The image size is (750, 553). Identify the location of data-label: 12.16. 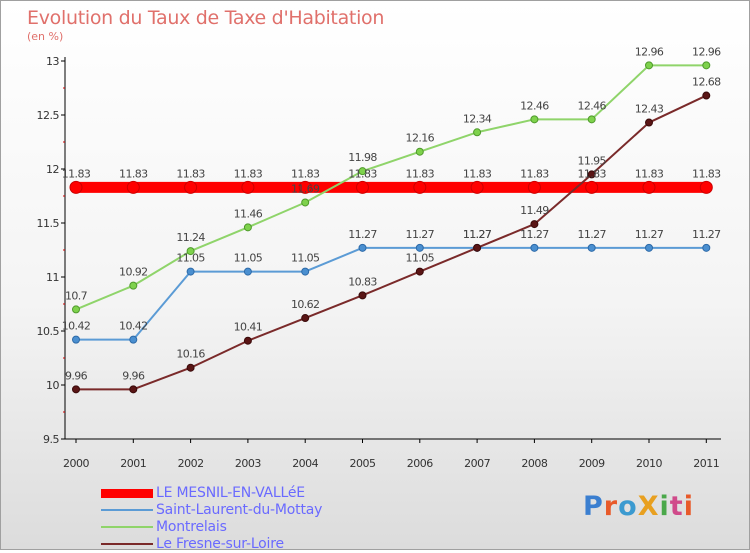
(420, 138).